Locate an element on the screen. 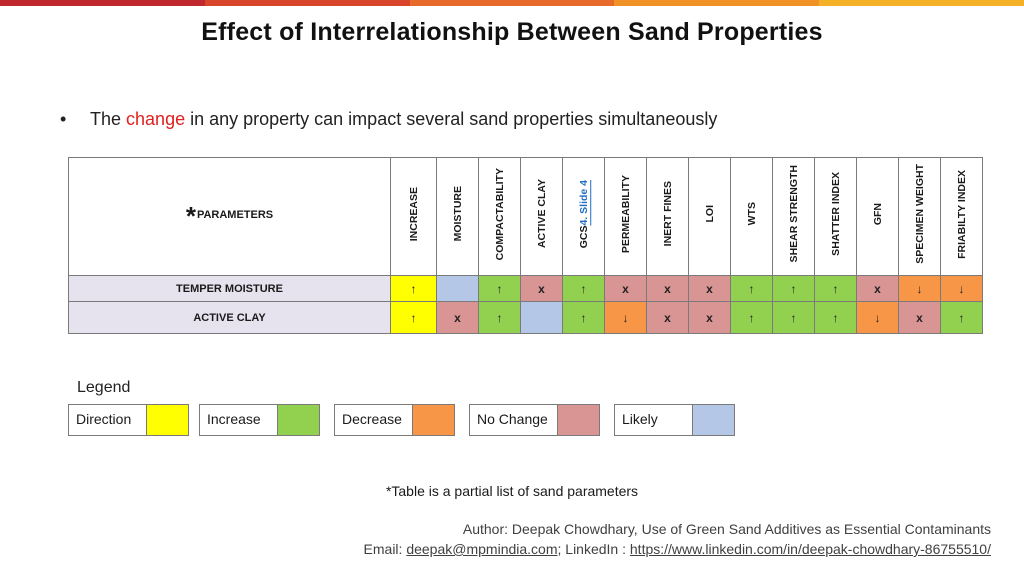 The height and width of the screenshot is (576, 1024). column-header: COMPACTABILITY is located at coordinates (499, 216).